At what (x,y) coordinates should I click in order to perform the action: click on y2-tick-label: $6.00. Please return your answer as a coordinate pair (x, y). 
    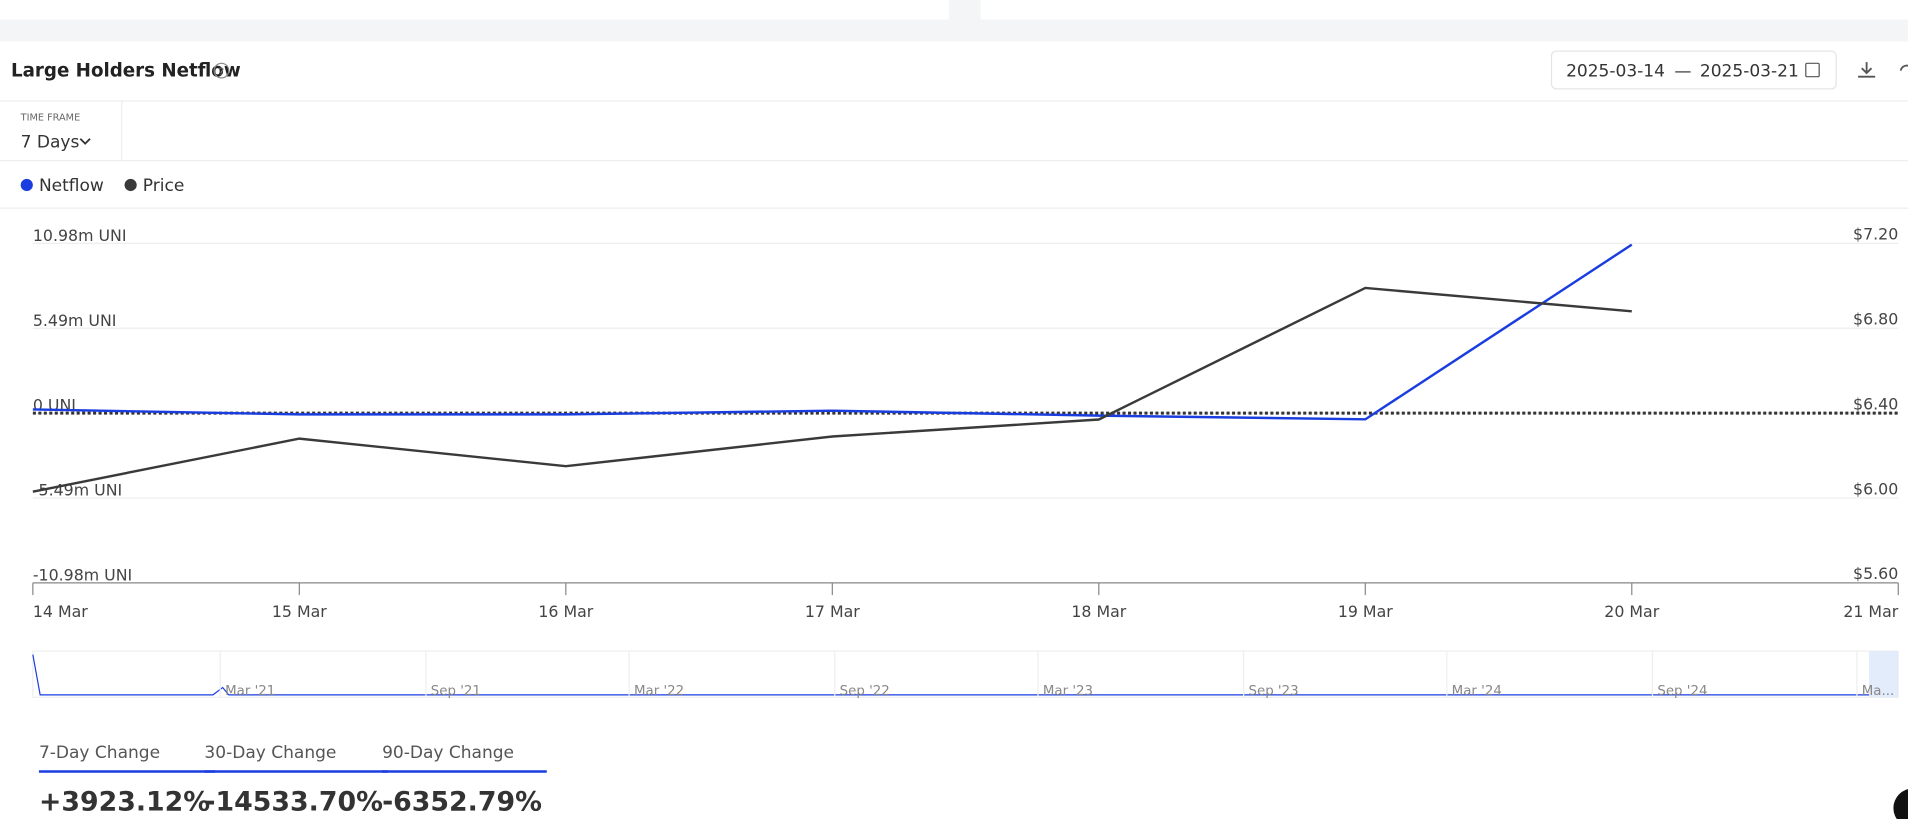
    Looking at the image, I should click on (1875, 488).